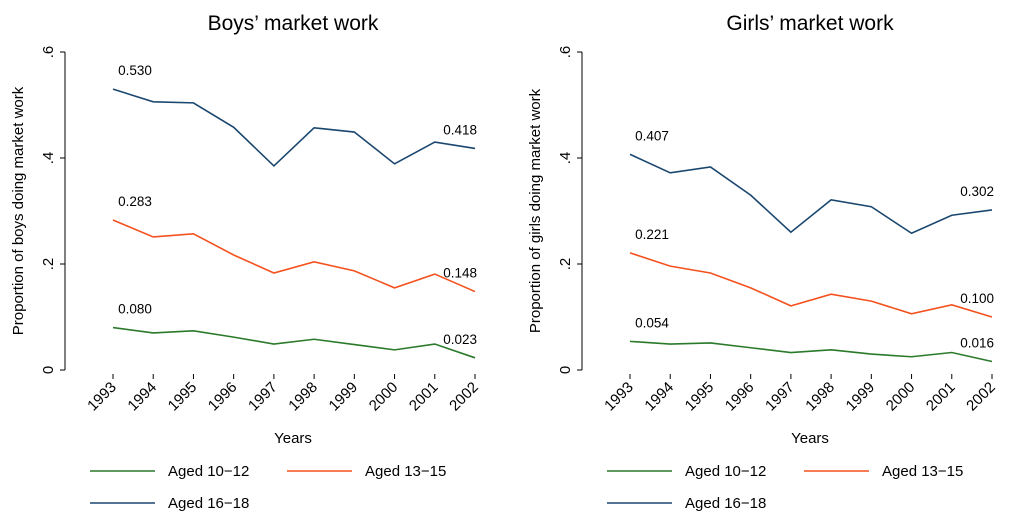 Image resolution: width=1013 pixels, height=514 pixels. Describe the element at coordinates (652, 135) in the screenshot. I see `value-label: 0.407` at that location.